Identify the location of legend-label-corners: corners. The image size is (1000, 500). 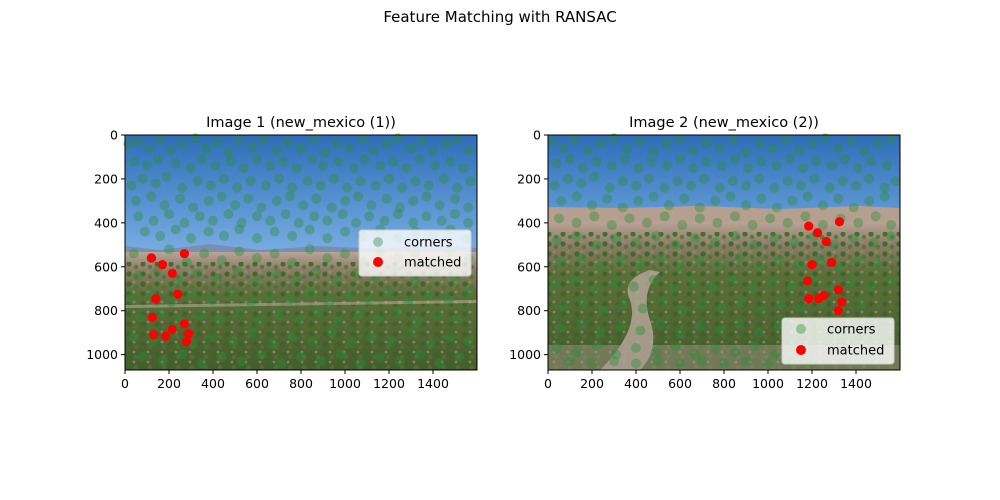
(428, 243).